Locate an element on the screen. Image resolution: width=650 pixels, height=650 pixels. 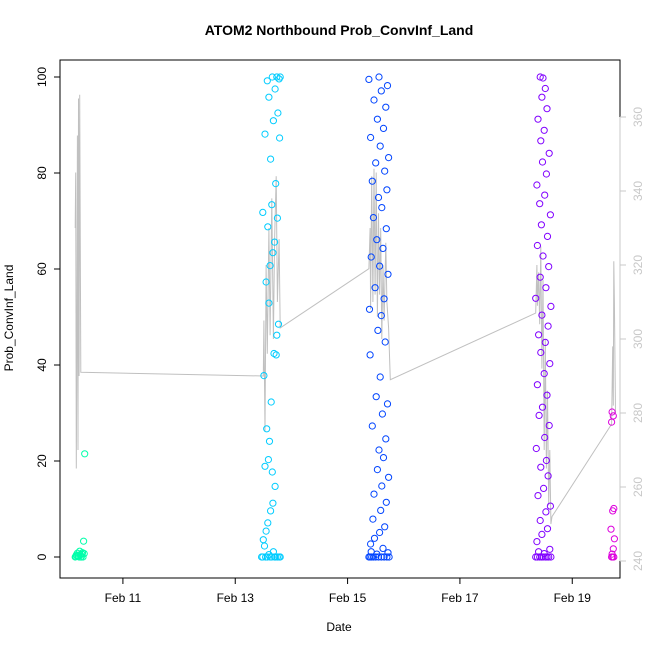
y-tick-label: 20 is located at coordinates (42, 461).